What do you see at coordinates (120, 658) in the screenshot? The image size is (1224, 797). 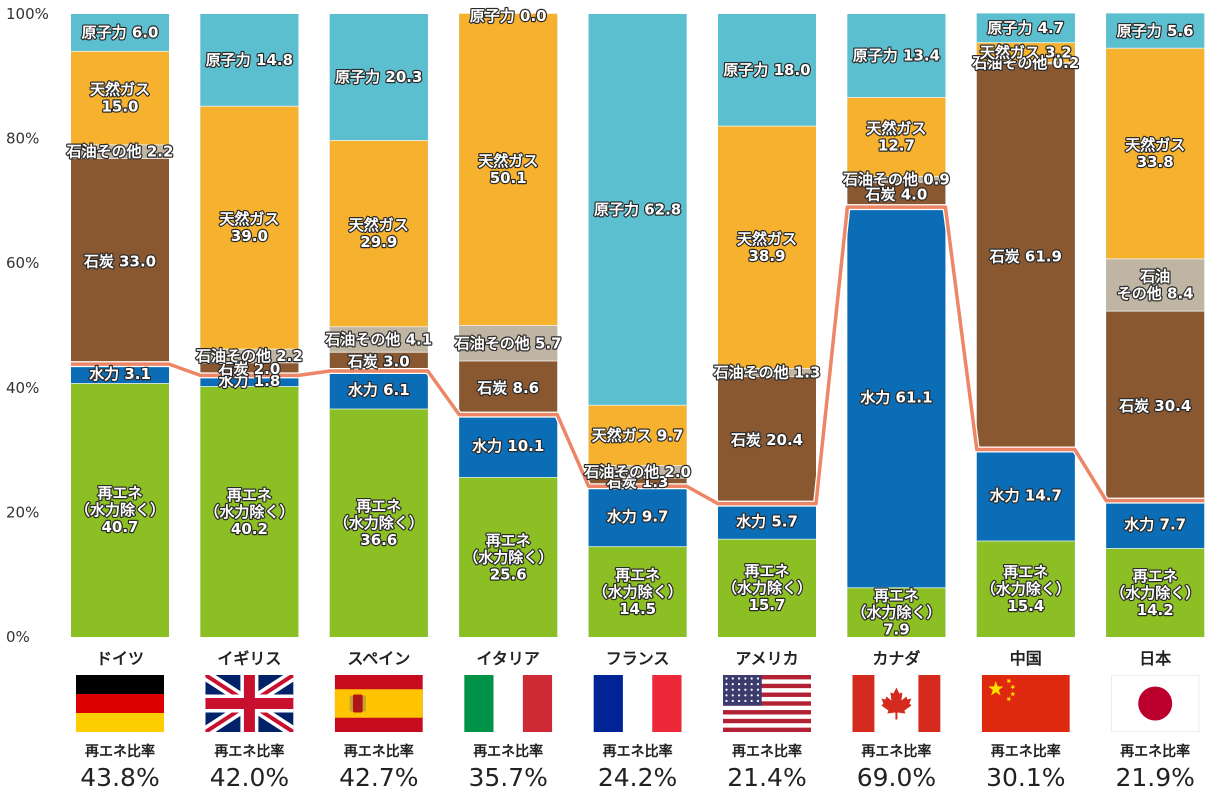 I see `country-name: ドイツ` at bounding box center [120, 658].